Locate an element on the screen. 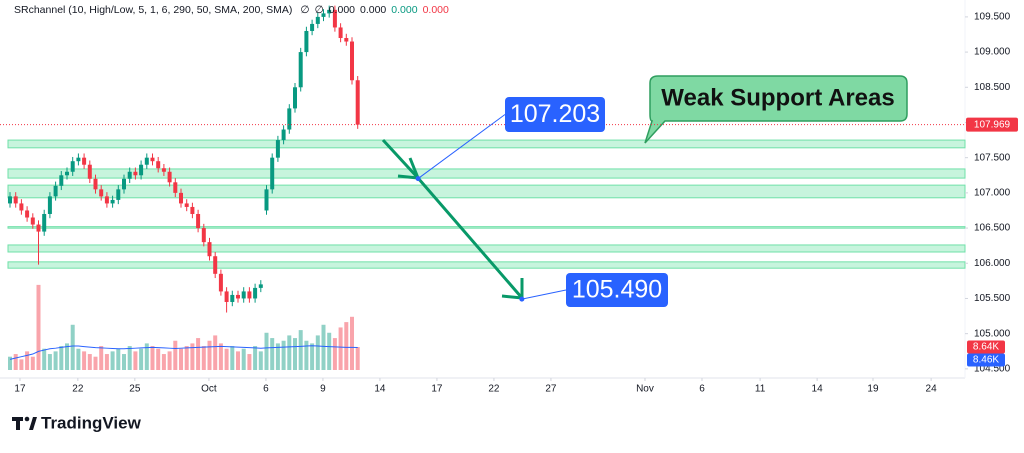 The height and width of the screenshot is (453, 1024). volume-badge-label: 8.64K is located at coordinates (986, 347).